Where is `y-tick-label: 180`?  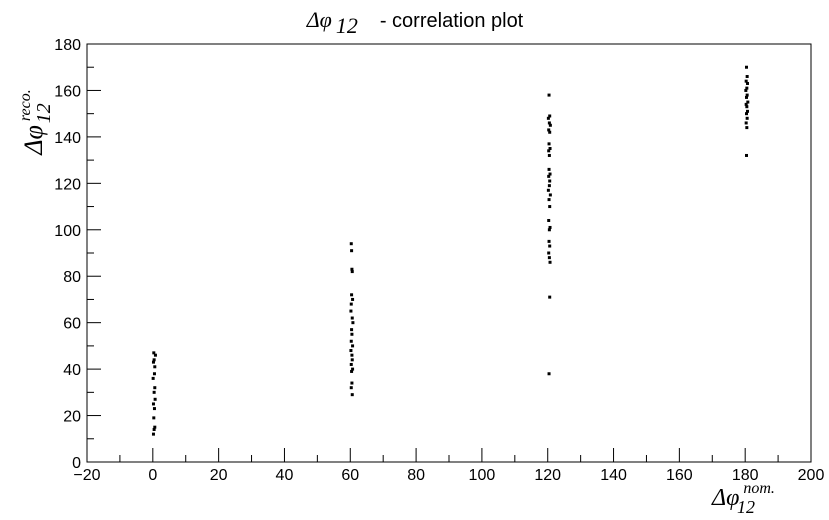 y-tick-label: 180 is located at coordinates (67, 45).